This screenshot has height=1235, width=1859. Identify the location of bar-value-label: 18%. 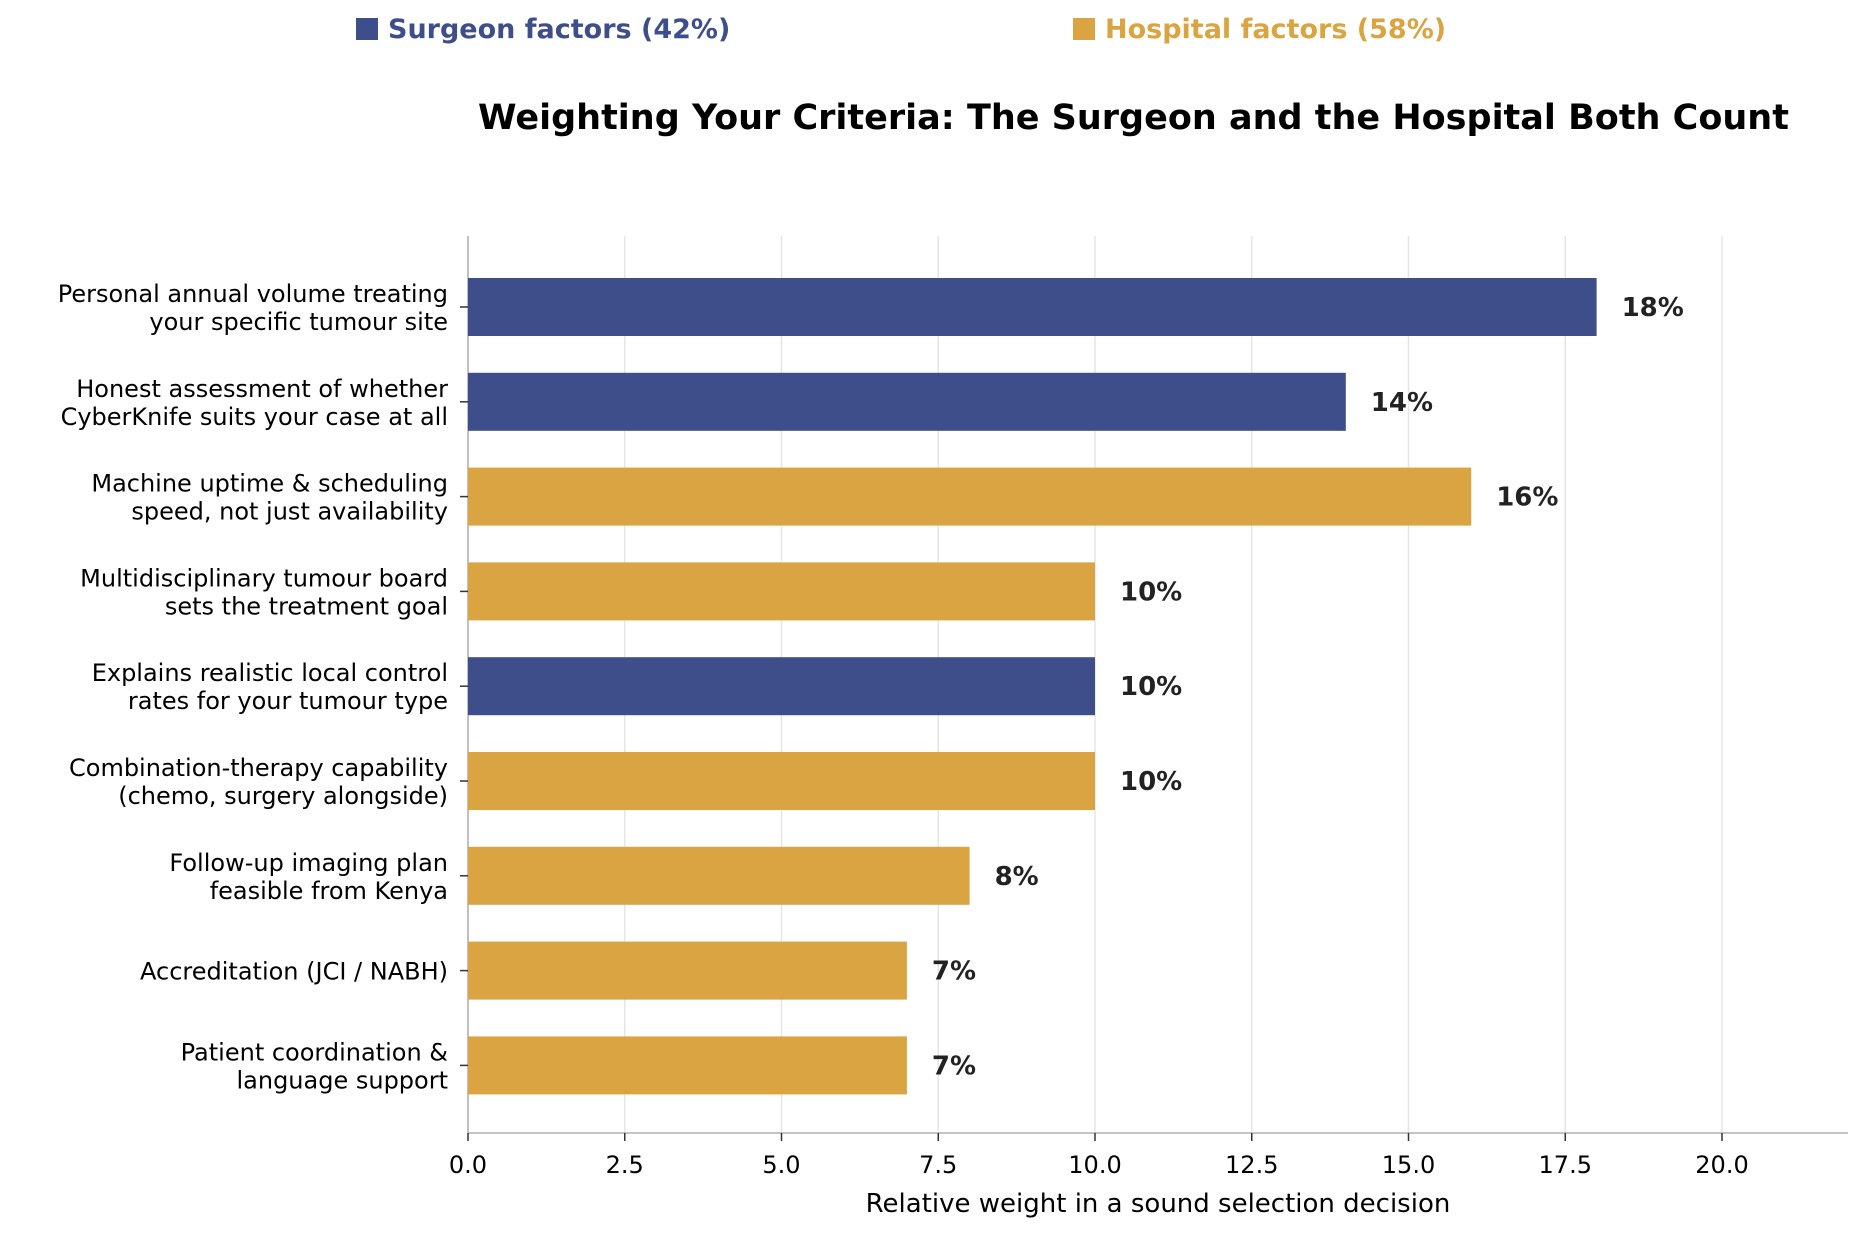
(1653, 308).